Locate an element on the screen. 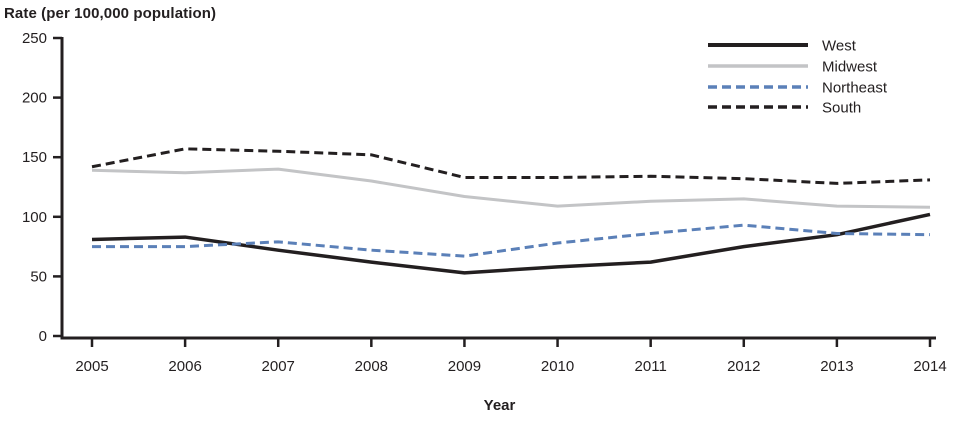  series-line-midwest is located at coordinates (511, 188).